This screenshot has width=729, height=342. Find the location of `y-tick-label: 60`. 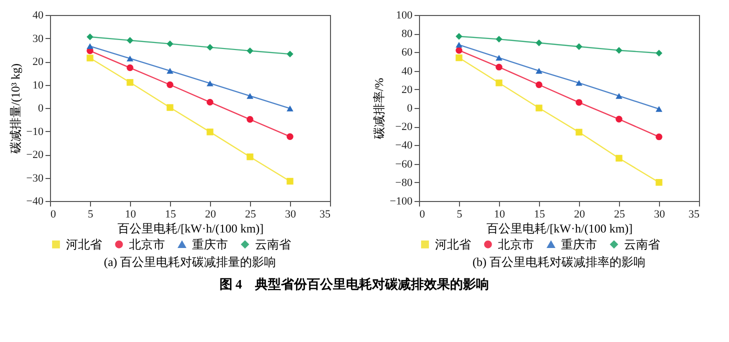

y-tick-label: 60 is located at coordinates (407, 52).